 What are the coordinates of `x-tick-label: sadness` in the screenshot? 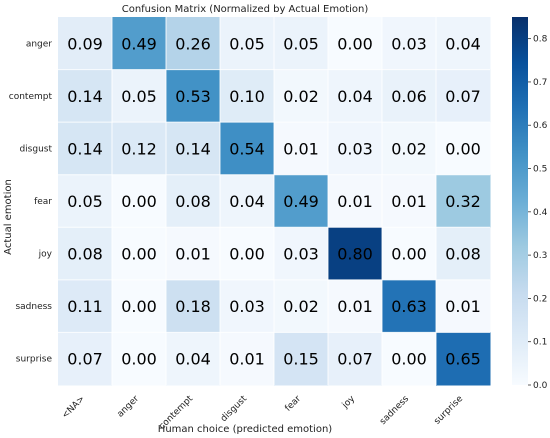 It's located at (394, 410).